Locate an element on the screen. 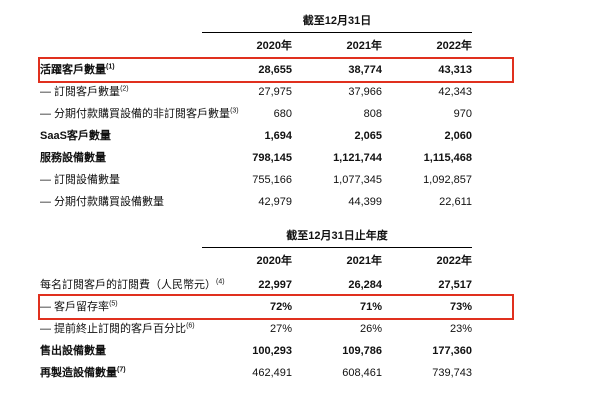  cell-value: 44,399 is located at coordinates (365, 202).